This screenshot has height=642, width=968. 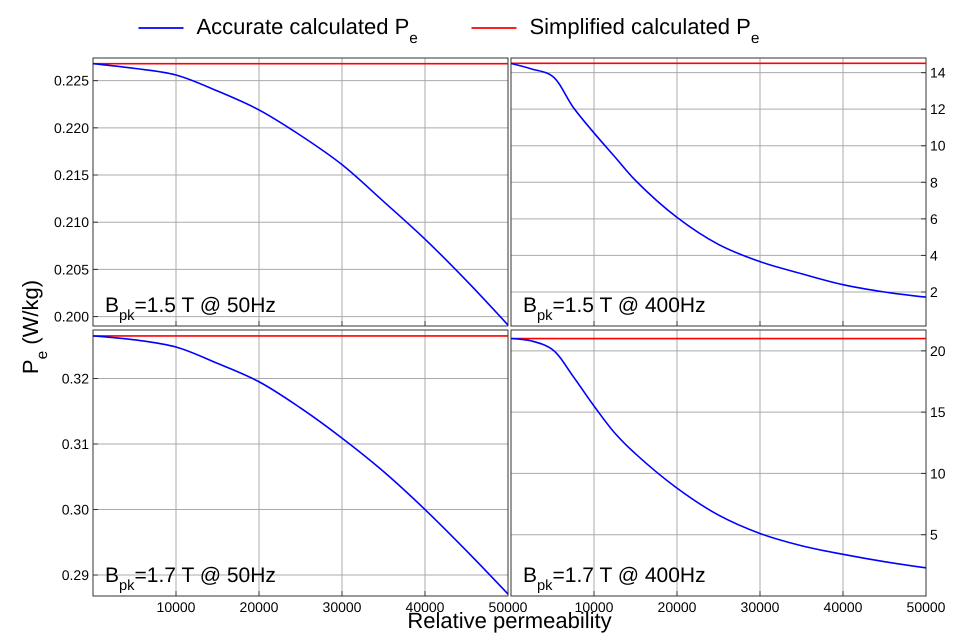 I want to click on x-tick-label: 10000, so click(x=176, y=607).